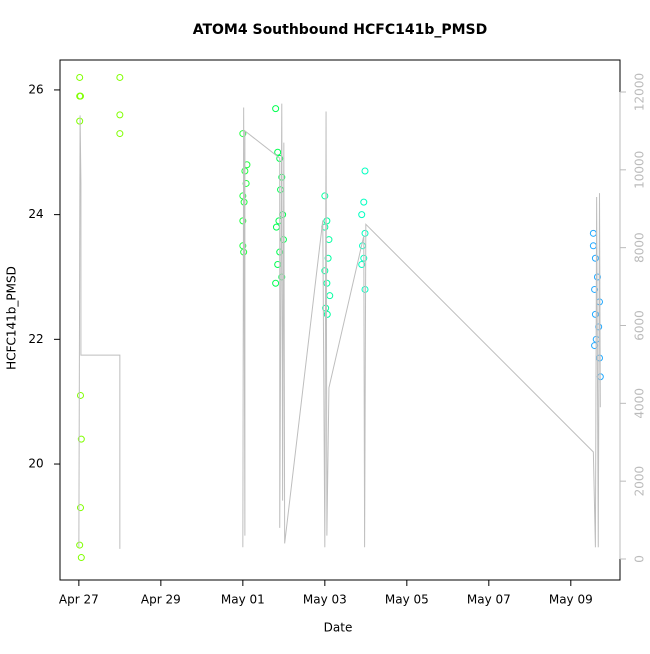 The image size is (650, 654). What do you see at coordinates (79, 600) in the screenshot?
I see `x-tick-label: Apr 27` at bounding box center [79, 600].